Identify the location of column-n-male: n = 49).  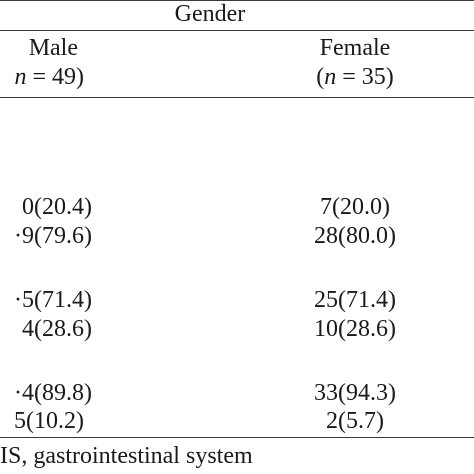
(42, 77).